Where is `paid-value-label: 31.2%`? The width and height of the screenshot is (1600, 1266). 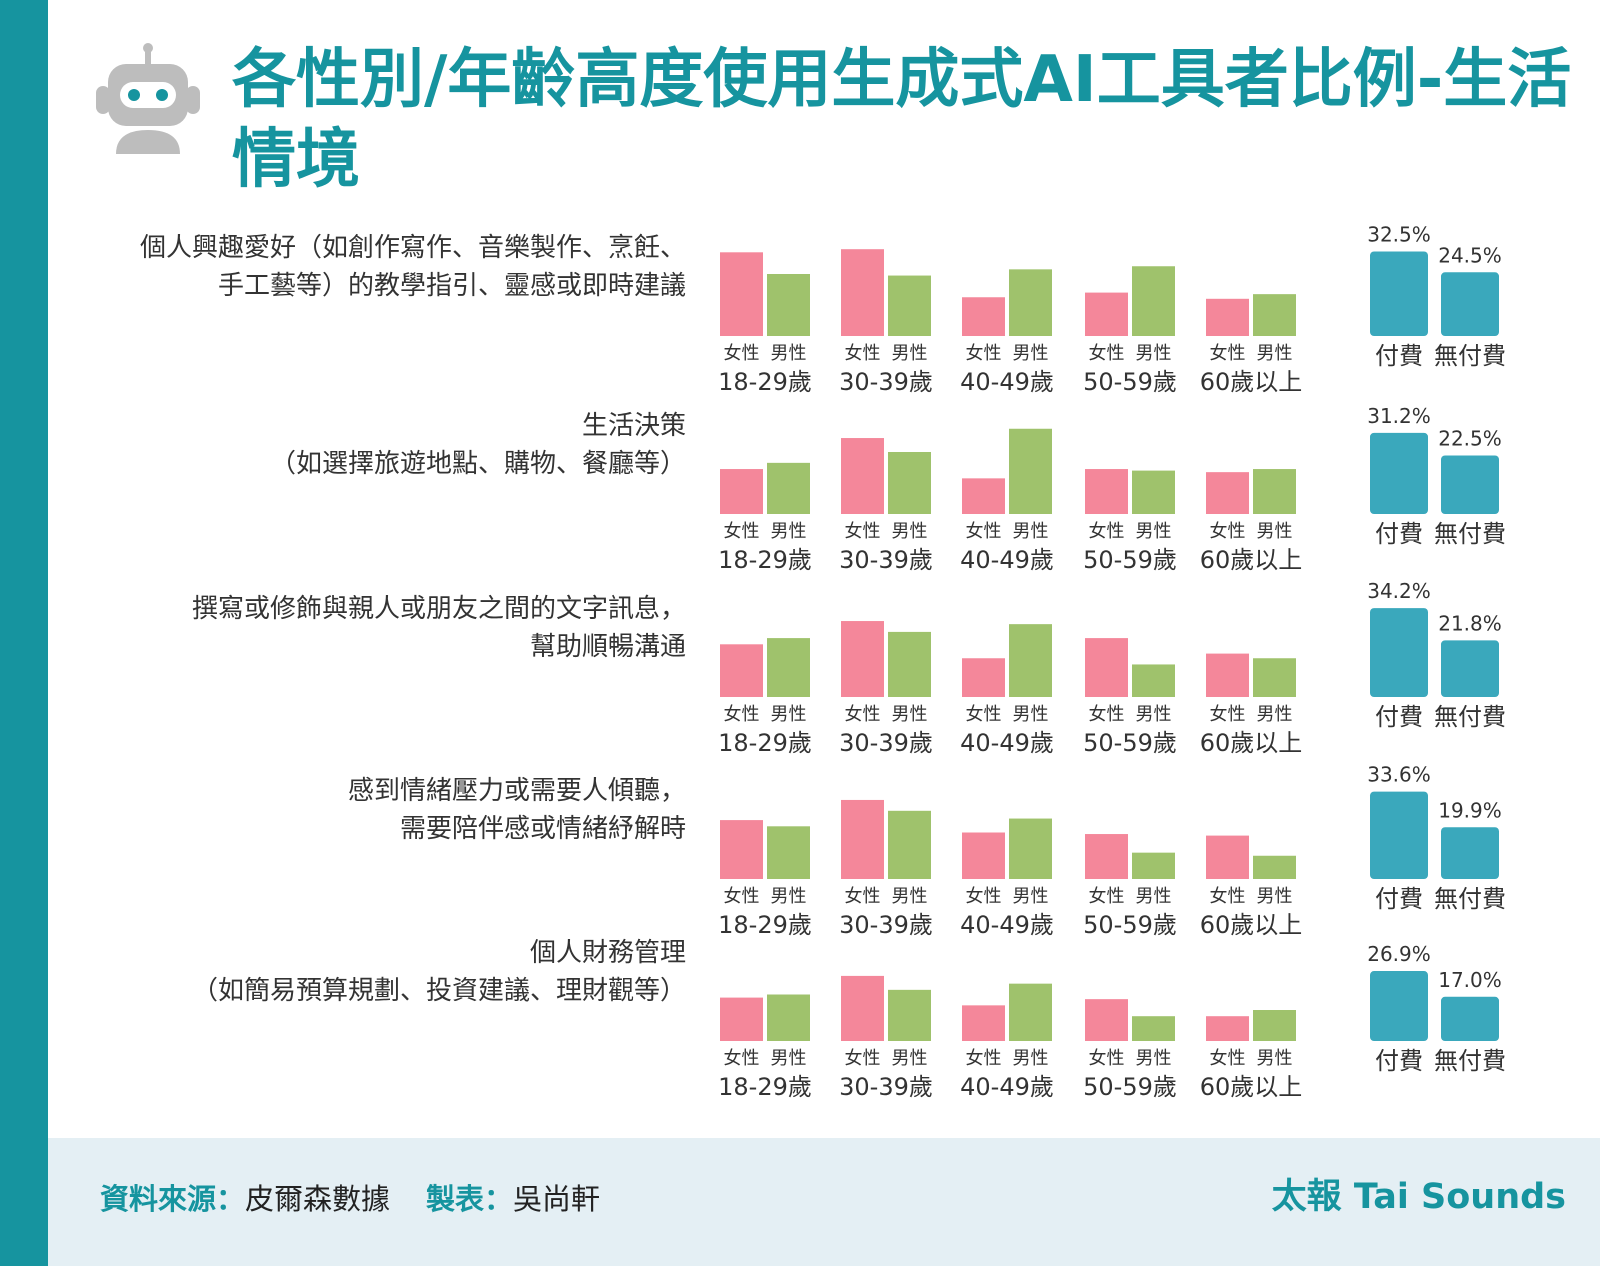
paid-value-label: 31.2% is located at coordinates (1399, 416).